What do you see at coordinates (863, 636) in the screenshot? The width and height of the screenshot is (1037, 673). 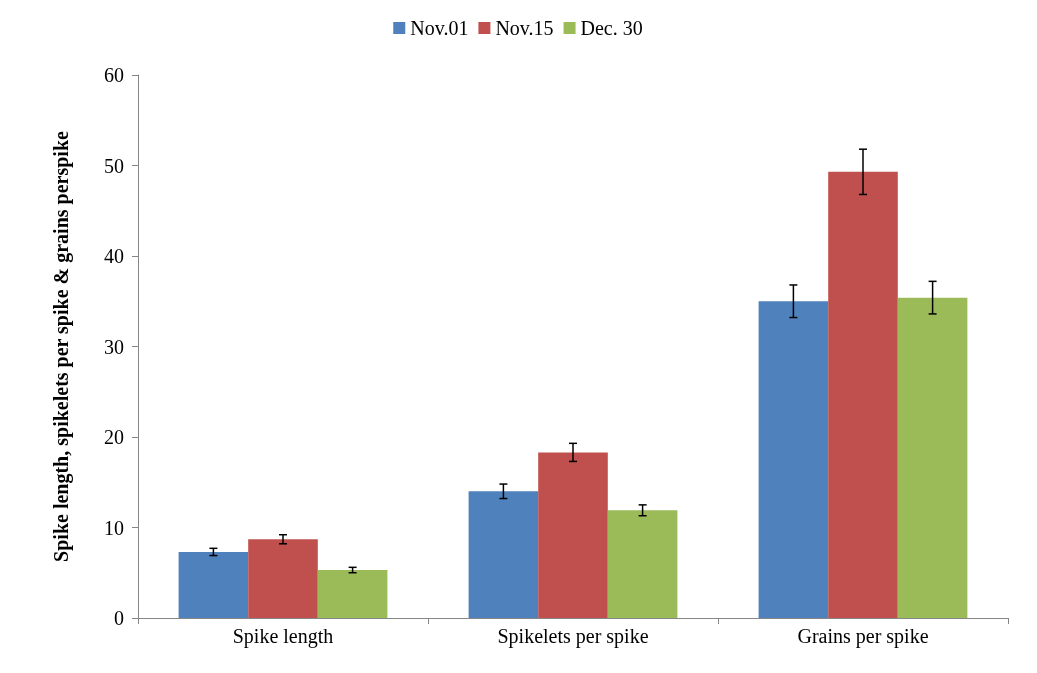 I see `x-tick-label: Grains per spike` at bounding box center [863, 636].